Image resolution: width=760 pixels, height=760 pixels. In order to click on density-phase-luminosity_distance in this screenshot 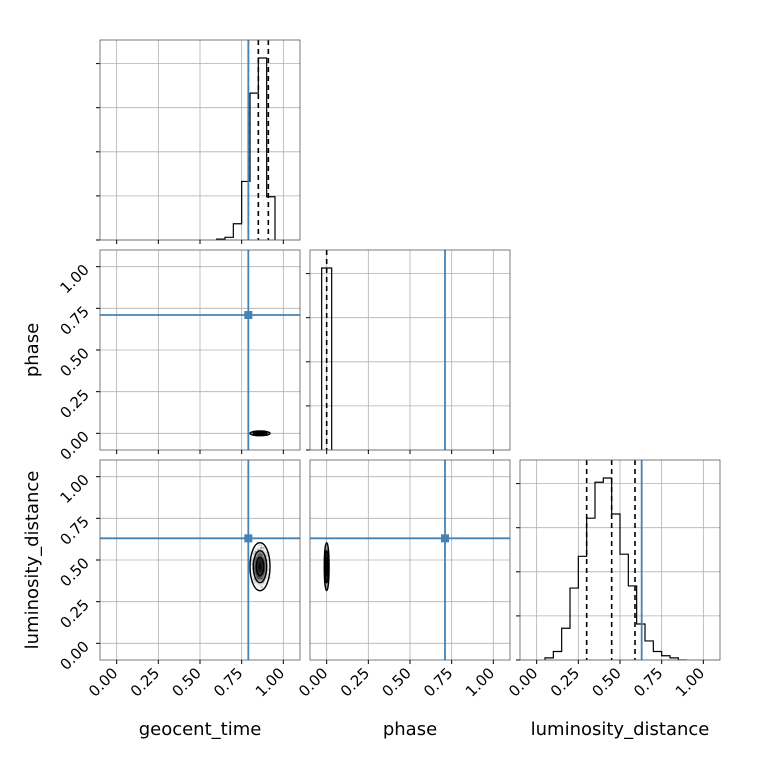, I will do `click(326, 566)`.